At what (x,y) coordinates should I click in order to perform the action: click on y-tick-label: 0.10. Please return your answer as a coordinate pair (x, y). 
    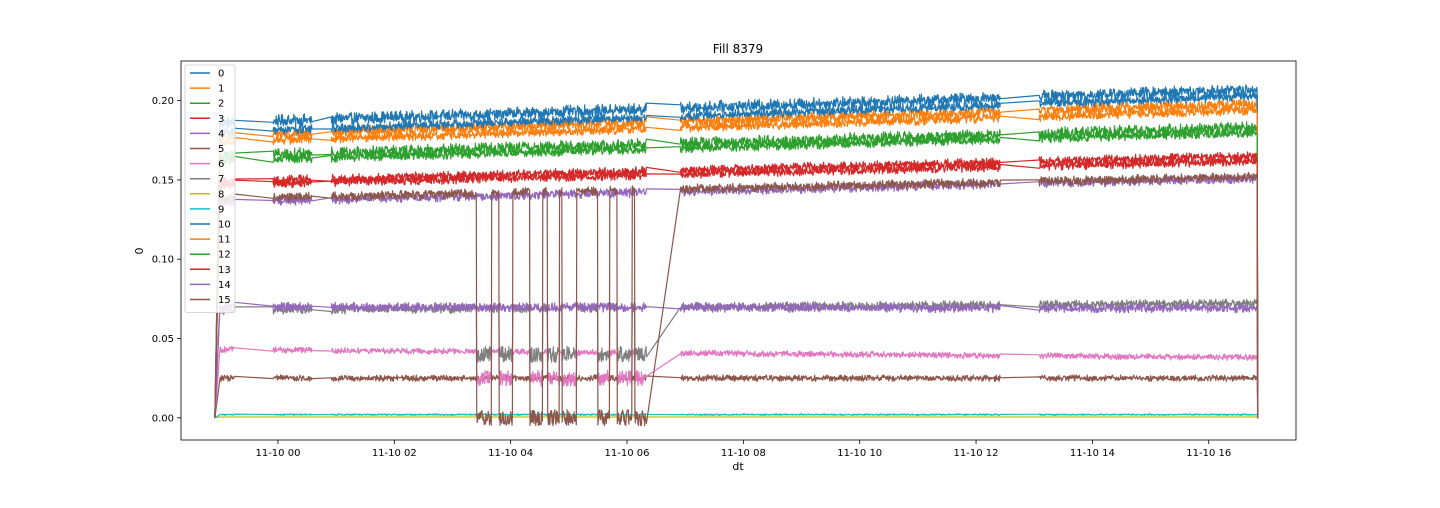
    Looking at the image, I should click on (163, 260).